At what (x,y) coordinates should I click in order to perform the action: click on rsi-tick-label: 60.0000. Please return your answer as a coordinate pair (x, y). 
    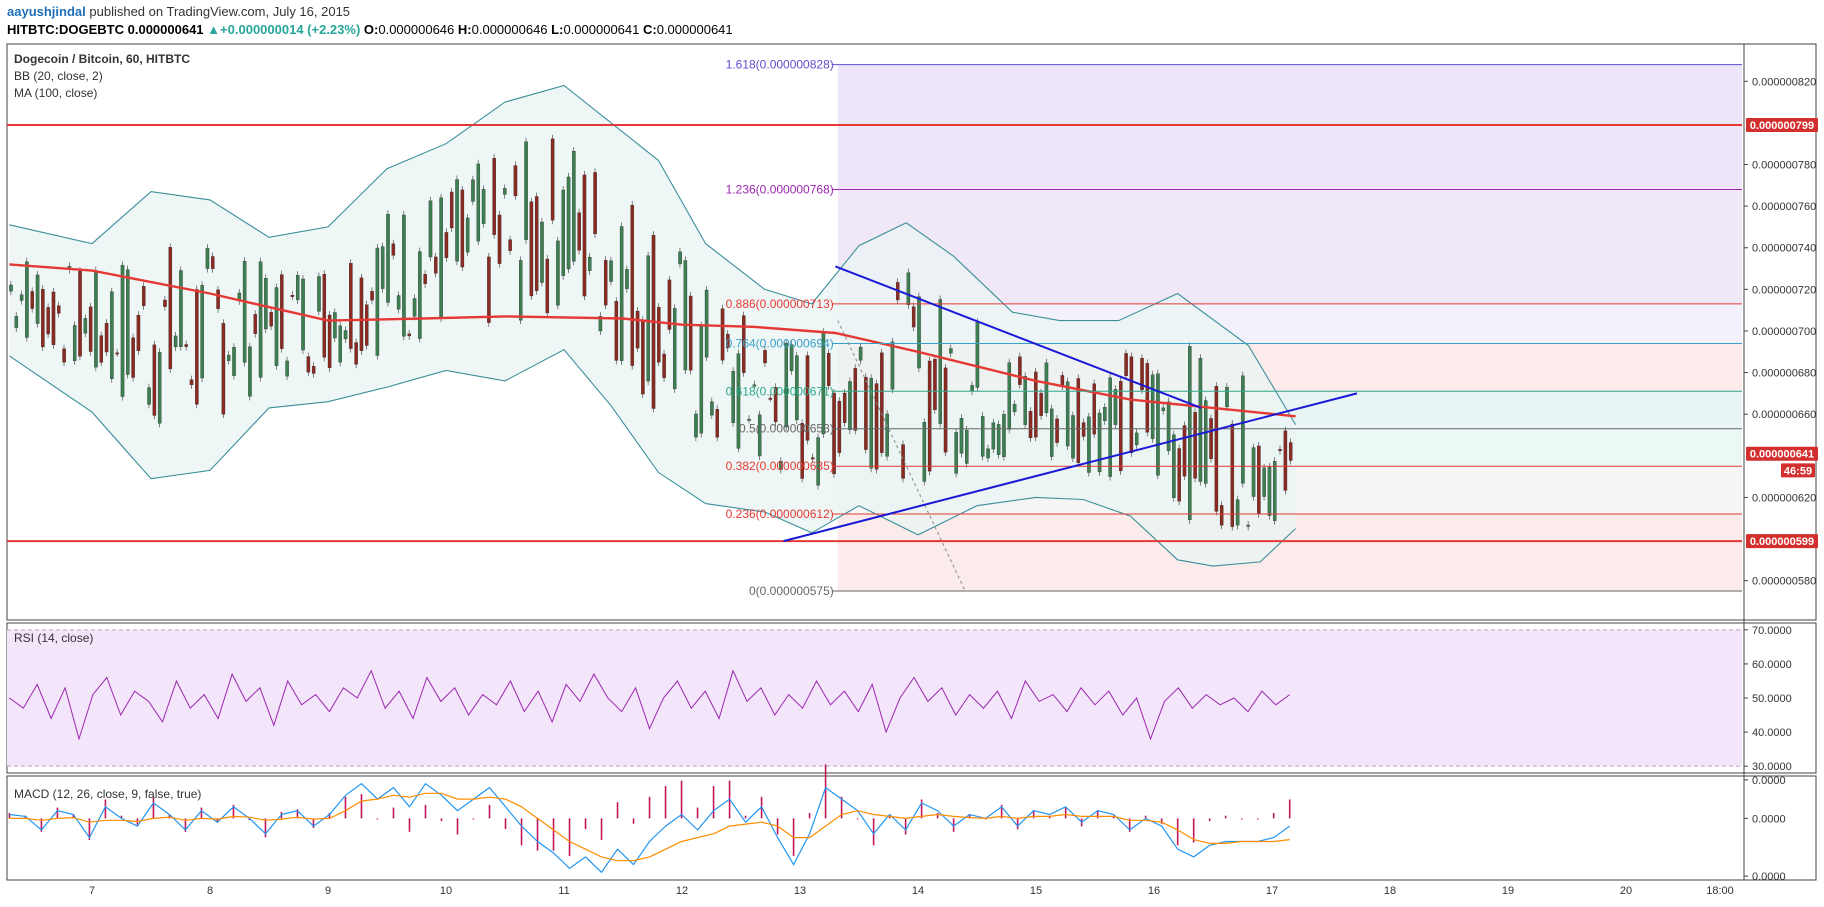
    Looking at the image, I should click on (1772, 665).